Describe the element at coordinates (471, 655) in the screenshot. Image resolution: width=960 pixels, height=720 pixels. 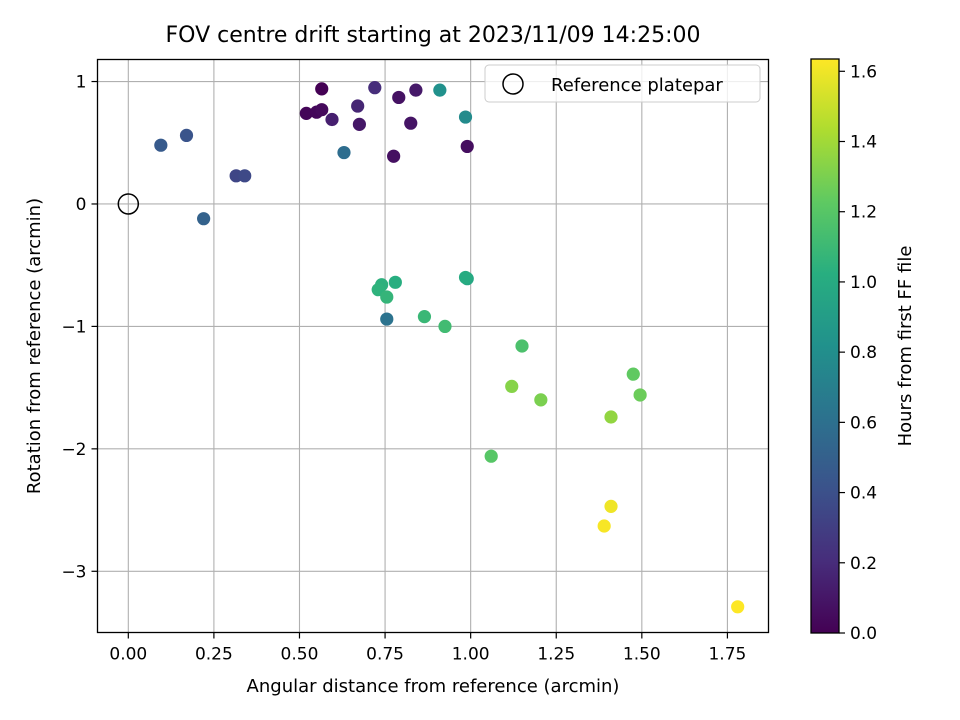
I see `x-tick-label: 1.00` at that location.